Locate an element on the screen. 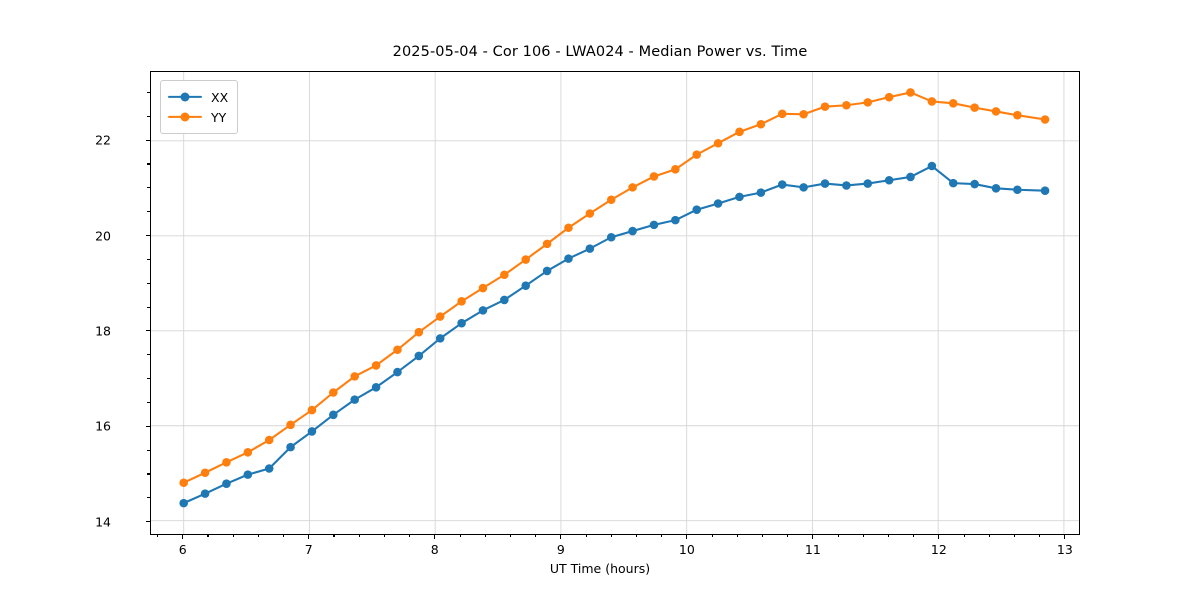 The width and height of the screenshot is (1200, 600). y-tick-label: 22 is located at coordinates (103, 140).